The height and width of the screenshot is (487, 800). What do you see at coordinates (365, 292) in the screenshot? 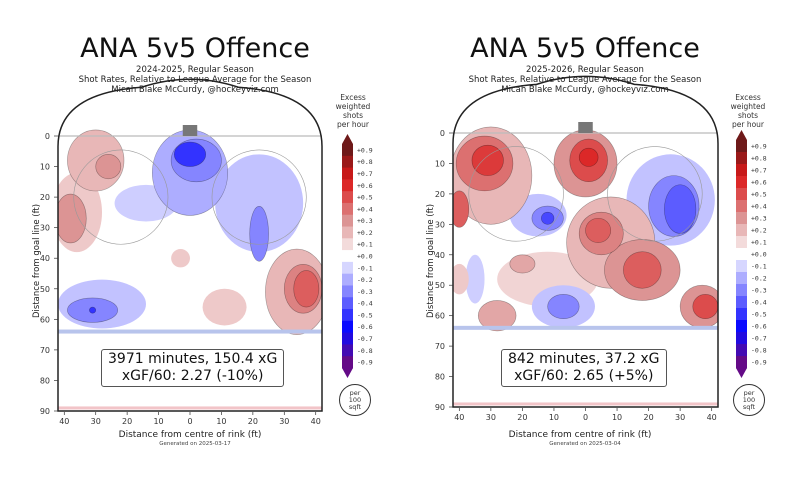
I see `colorbar-tick-label: -0.3` at bounding box center [365, 292].